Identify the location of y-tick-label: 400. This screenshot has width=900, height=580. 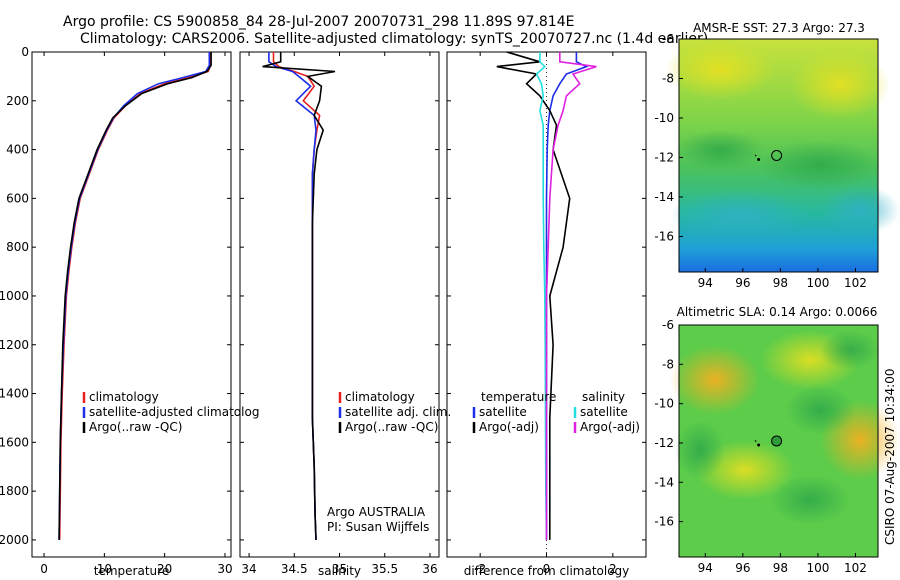
(17, 150).